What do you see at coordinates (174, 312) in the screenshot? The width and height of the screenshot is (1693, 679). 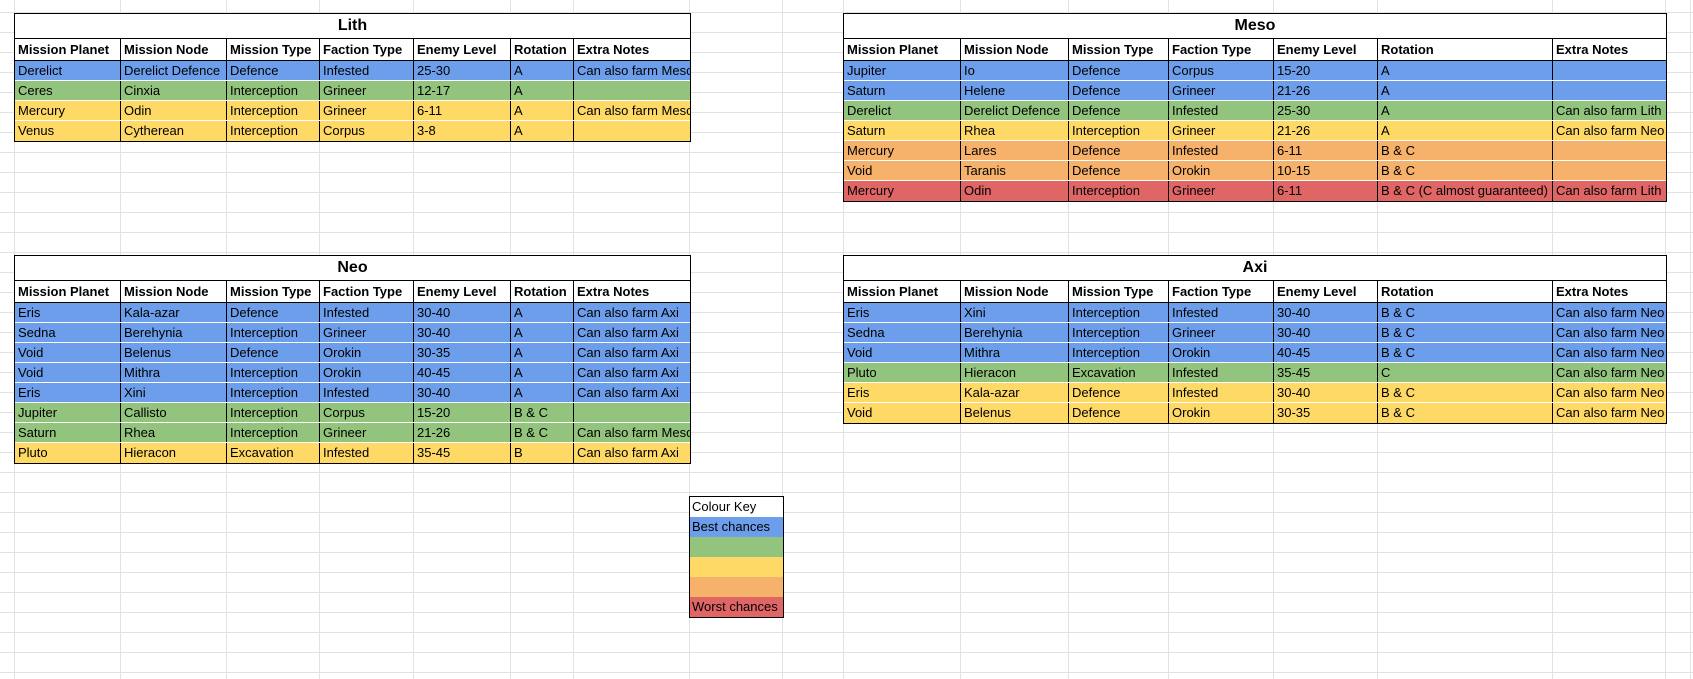 I see `cell: Kala-azar` at bounding box center [174, 312].